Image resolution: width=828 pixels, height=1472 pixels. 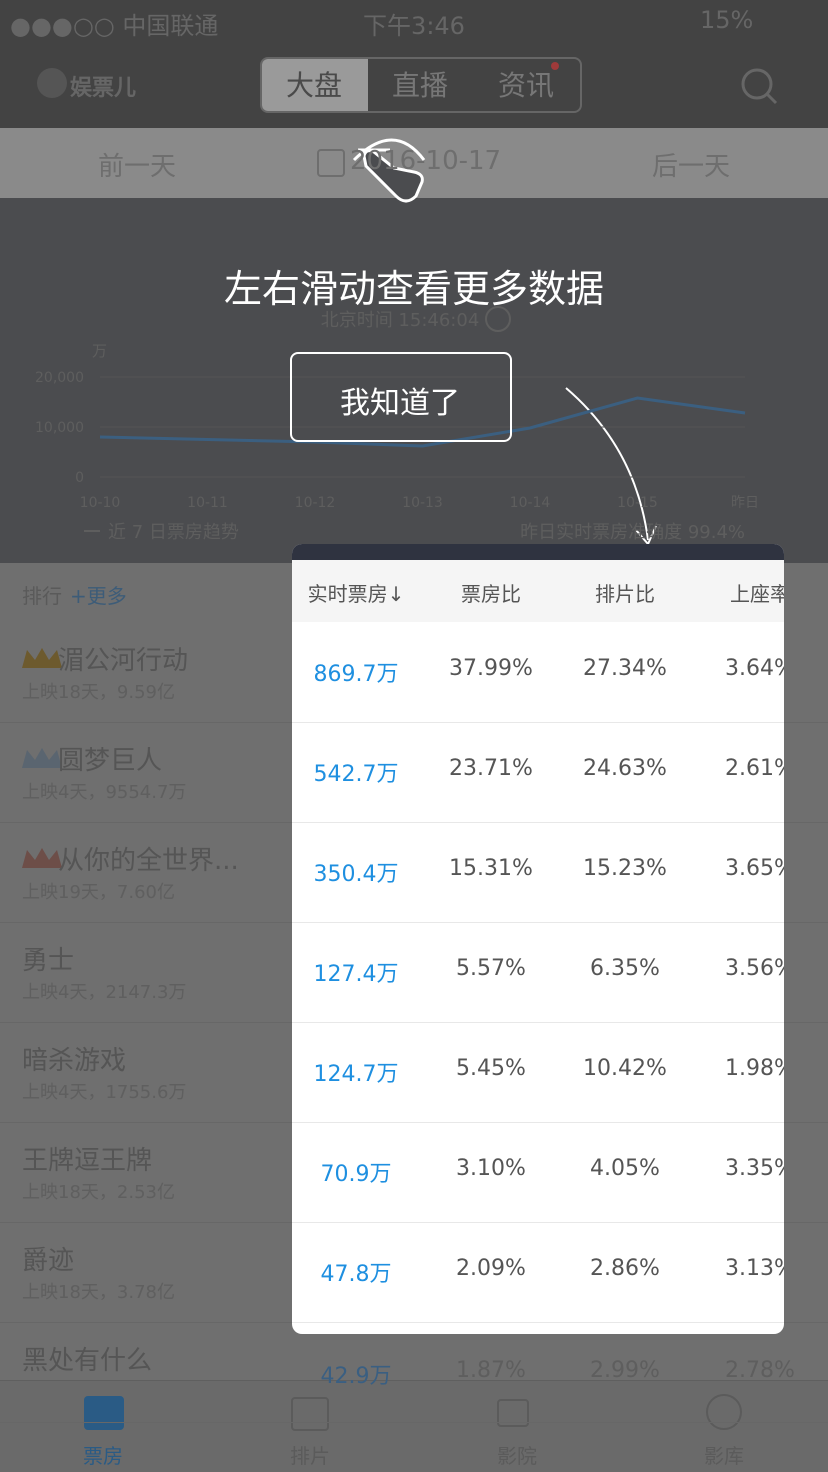 I want to click on header, so click(x=414, y=64).